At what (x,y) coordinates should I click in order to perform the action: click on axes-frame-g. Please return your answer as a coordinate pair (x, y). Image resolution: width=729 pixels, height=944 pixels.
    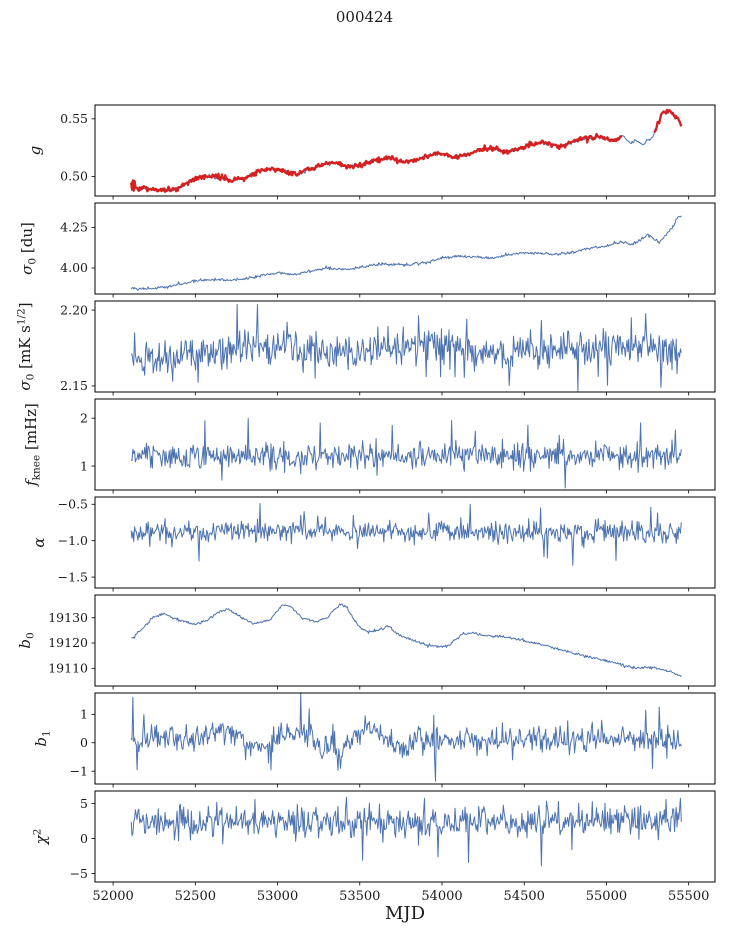
    Looking at the image, I should click on (405, 150).